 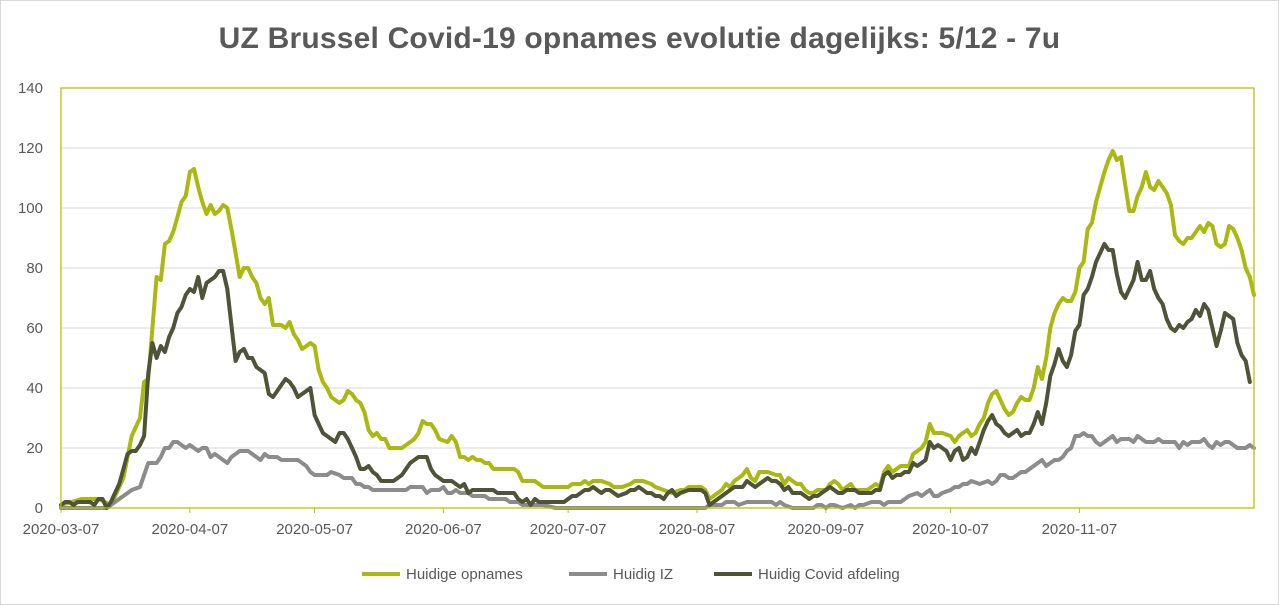 What do you see at coordinates (568, 529) in the screenshot?
I see `x-tick-label: 2020-07-07` at bounding box center [568, 529].